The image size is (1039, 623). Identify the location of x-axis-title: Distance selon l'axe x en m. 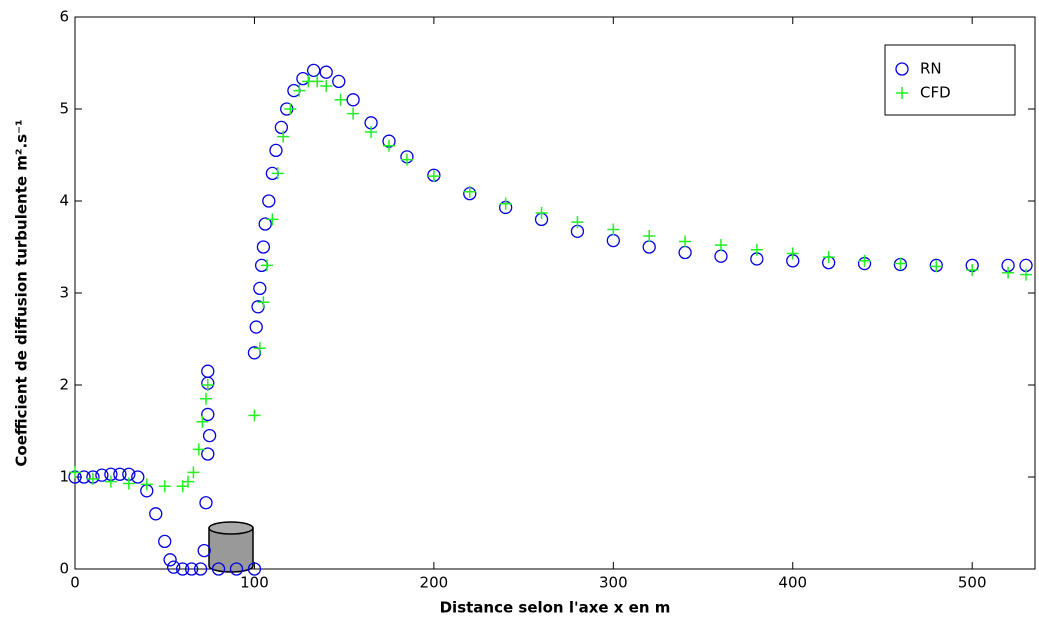
(555, 608).